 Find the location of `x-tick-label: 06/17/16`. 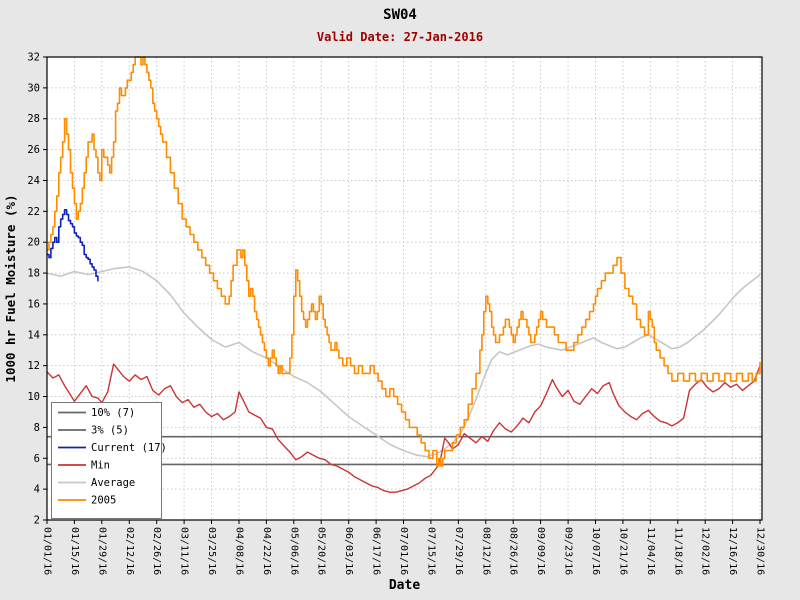

x-tick-label: 06/17/16 is located at coordinates (376, 551).